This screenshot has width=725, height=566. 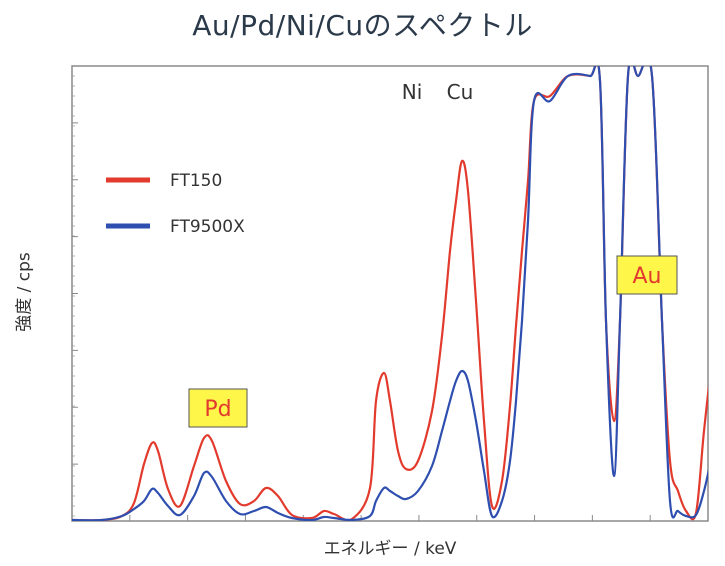 I want to click on legend-label-ft9500x: FT9500X, so click(x=207, y=227).